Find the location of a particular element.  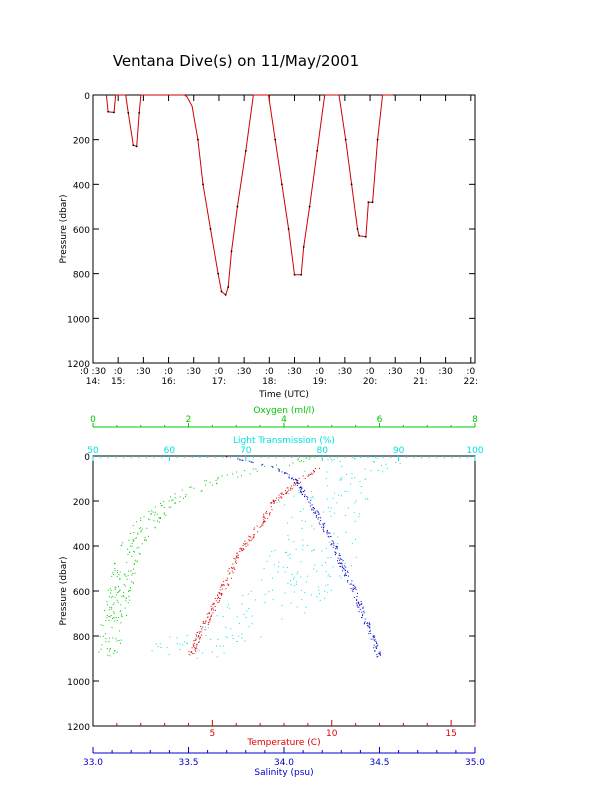

top-x-tick-date-label: 16: is located at coordinates (168, 382).